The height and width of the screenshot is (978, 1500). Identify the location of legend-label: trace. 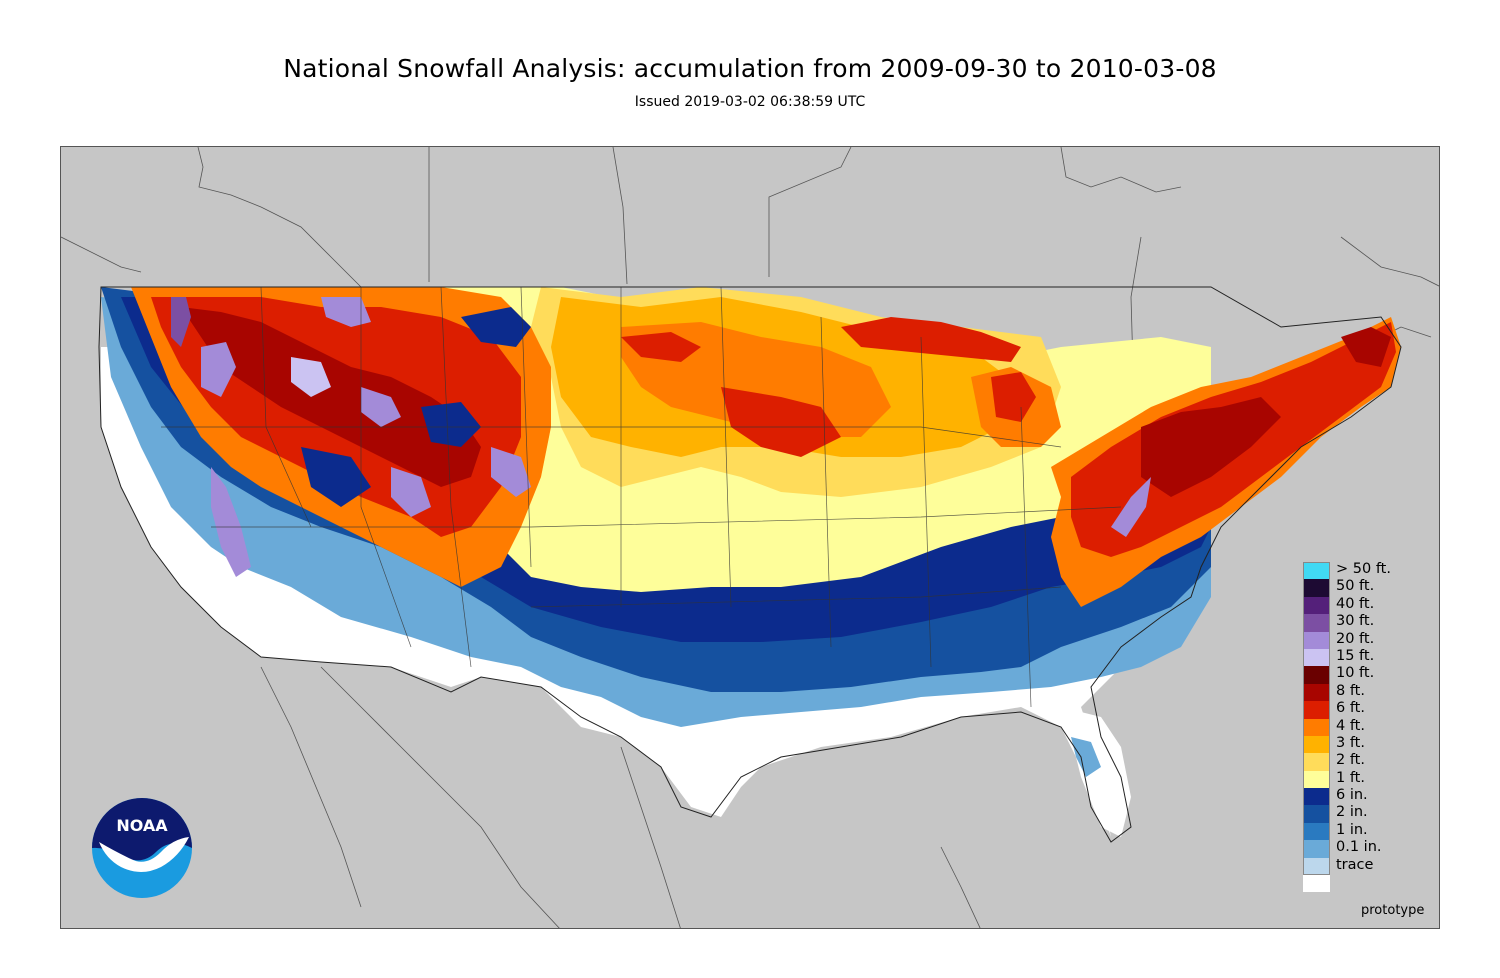
(1355, 864).